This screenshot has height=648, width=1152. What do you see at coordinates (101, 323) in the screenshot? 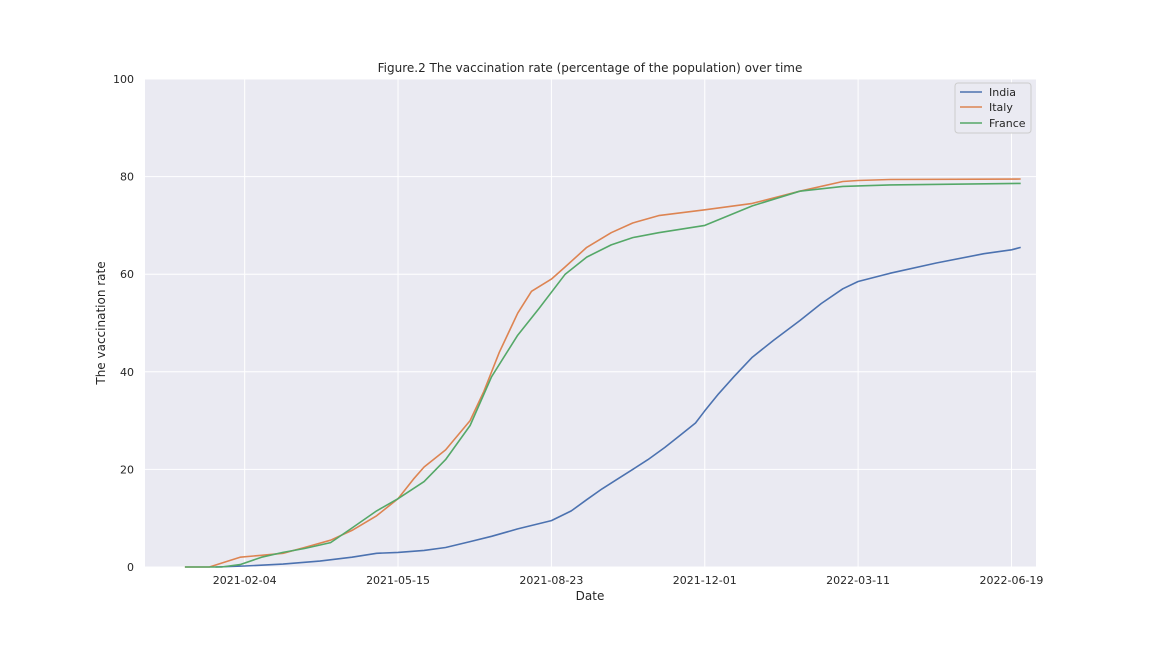
I see `y-axis-label: The vaccination rate` at bounding box center [101, 323].